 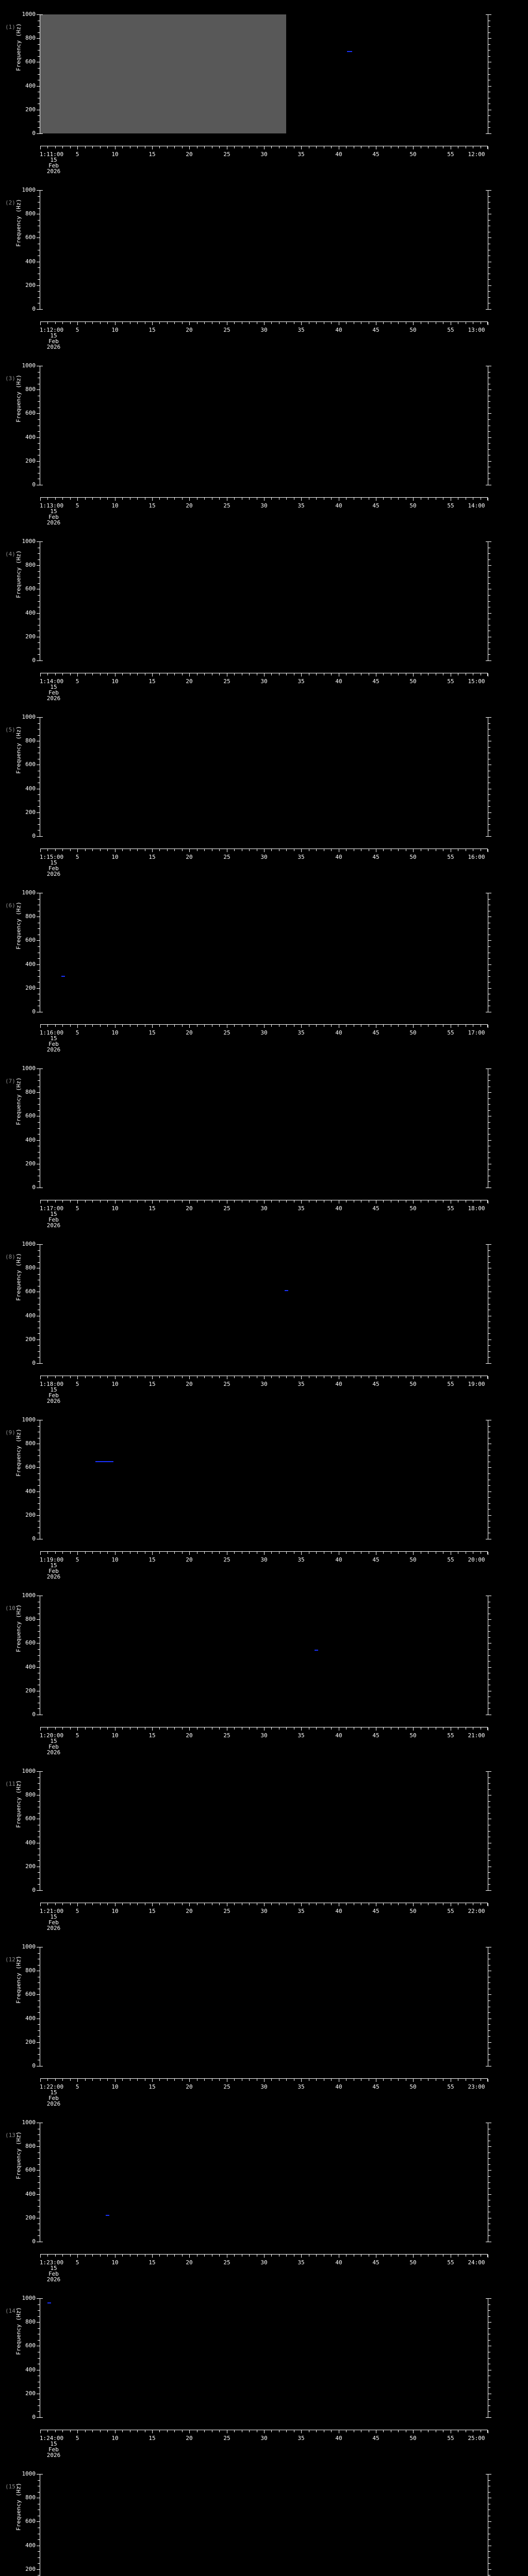 I want to click on x-tick-label: 25, so click(x=227, y=505).